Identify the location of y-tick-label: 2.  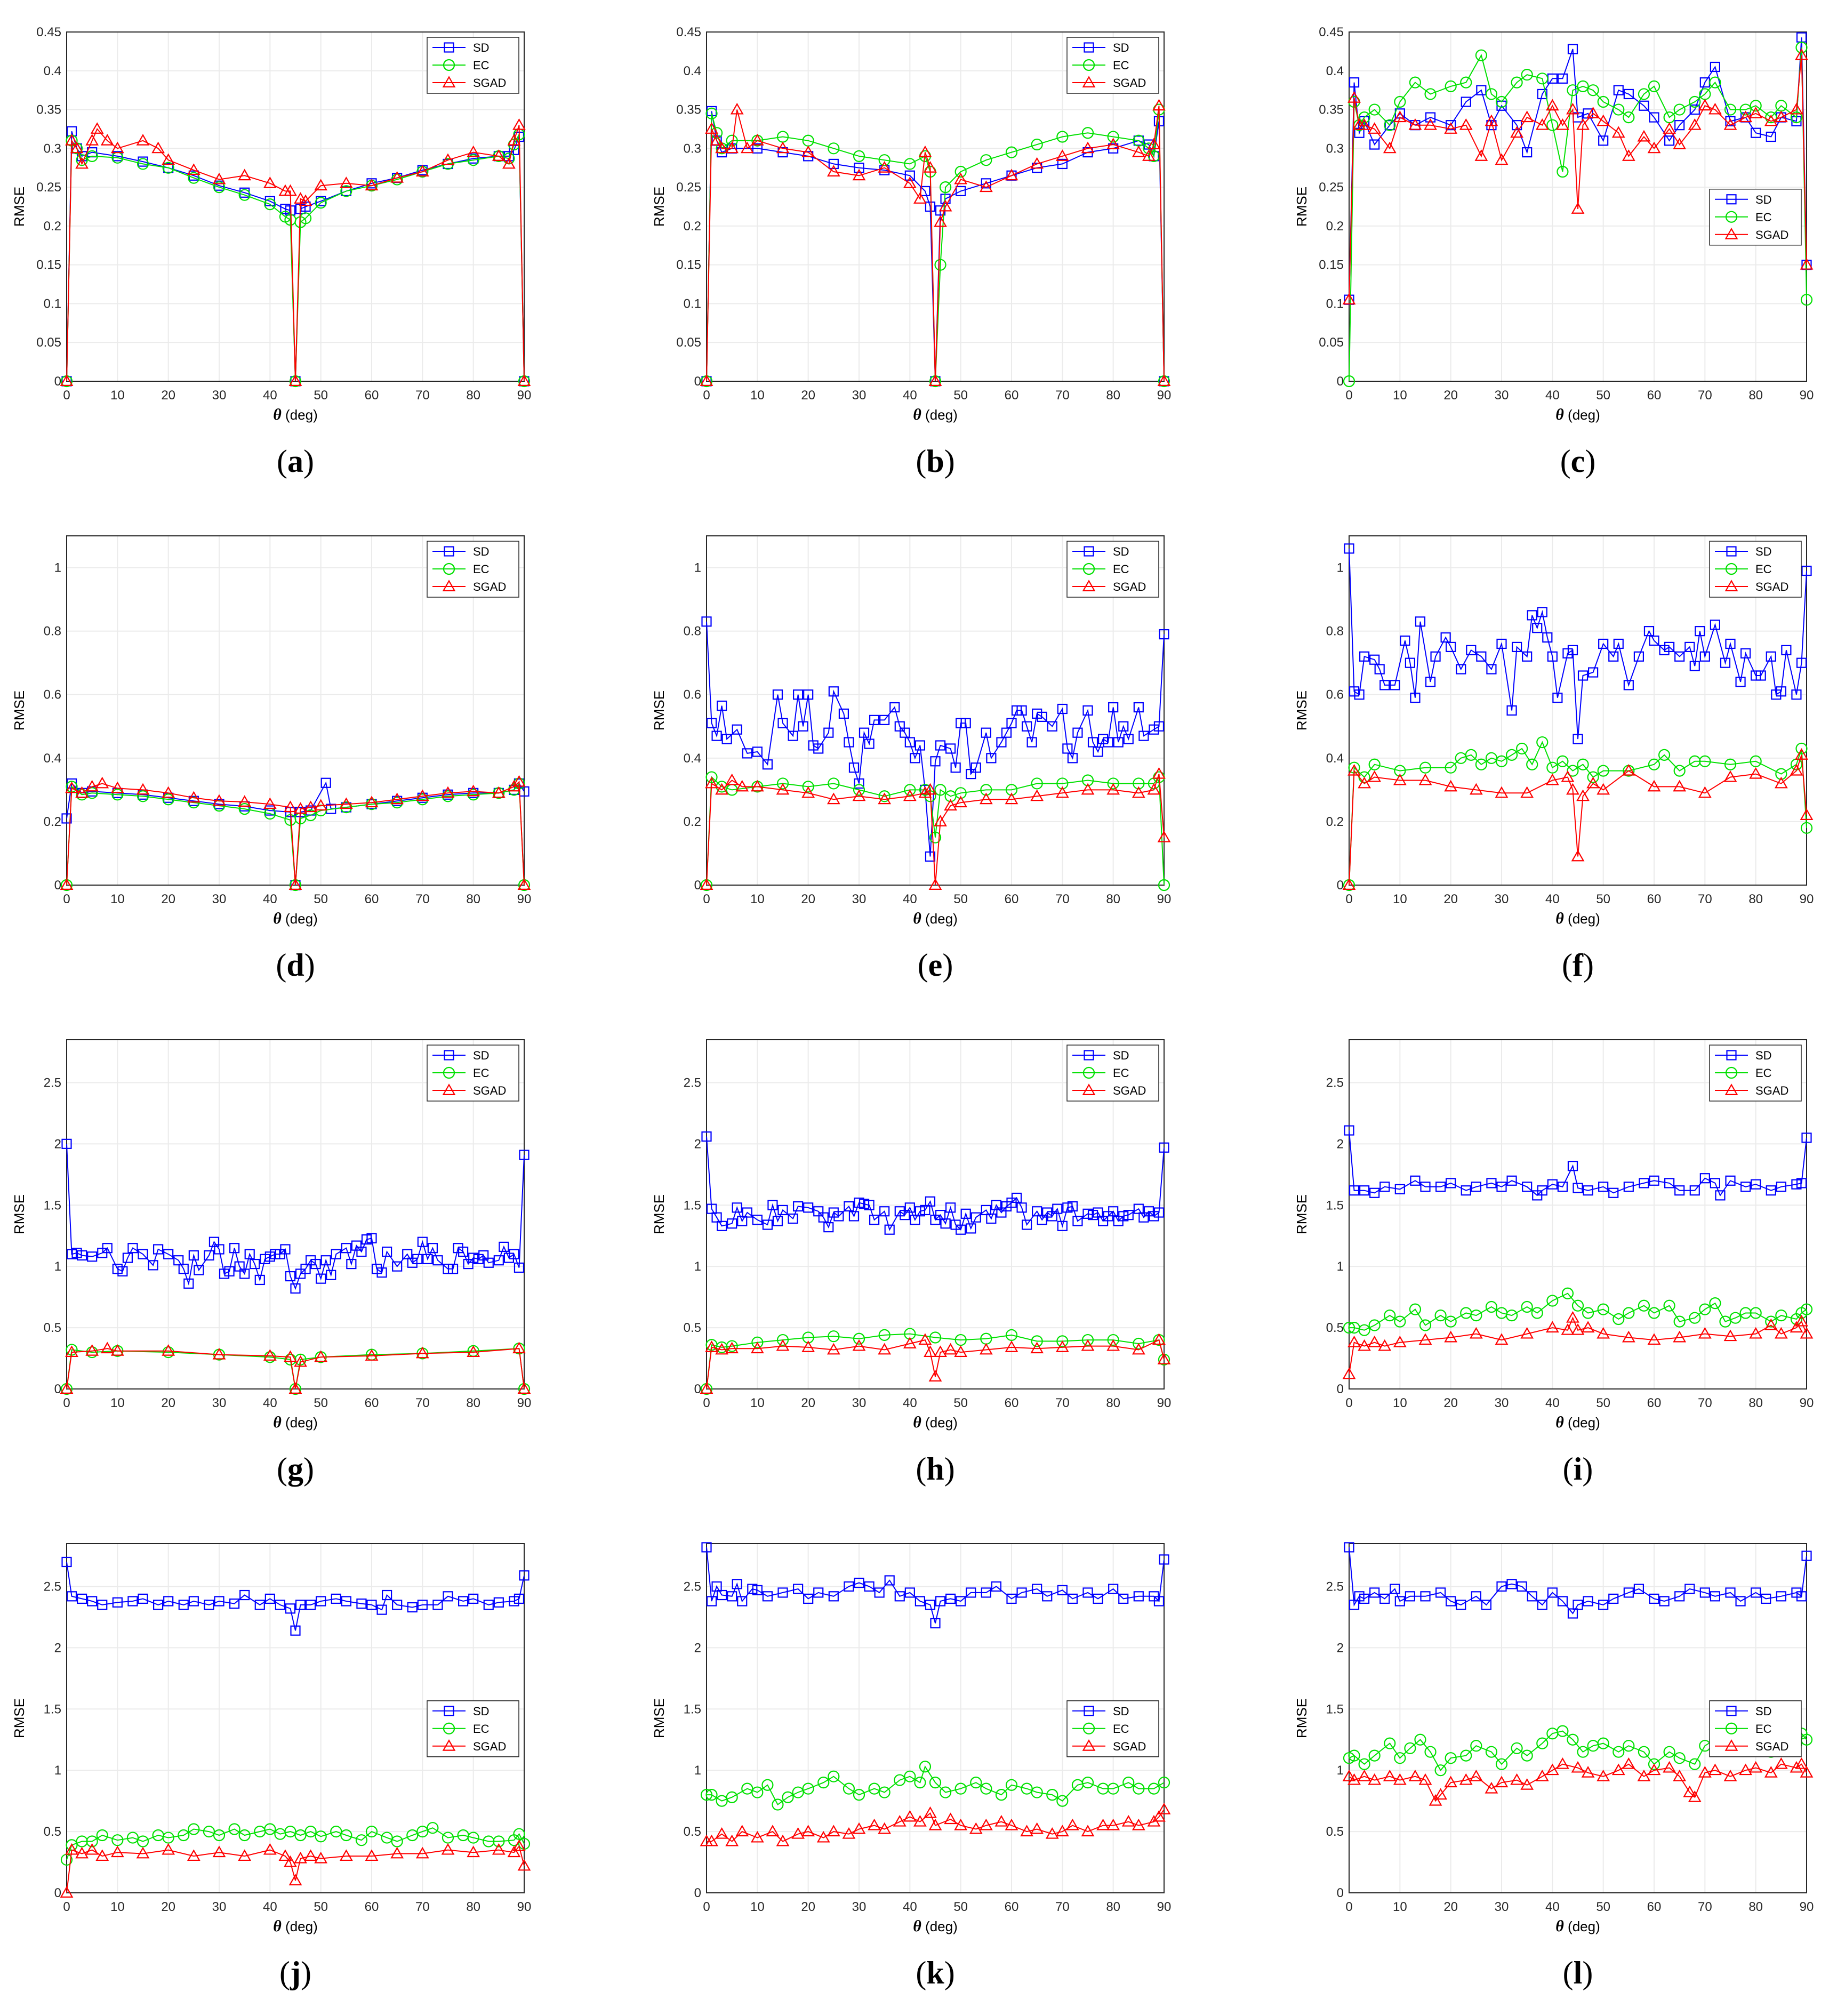
(697, 1144).